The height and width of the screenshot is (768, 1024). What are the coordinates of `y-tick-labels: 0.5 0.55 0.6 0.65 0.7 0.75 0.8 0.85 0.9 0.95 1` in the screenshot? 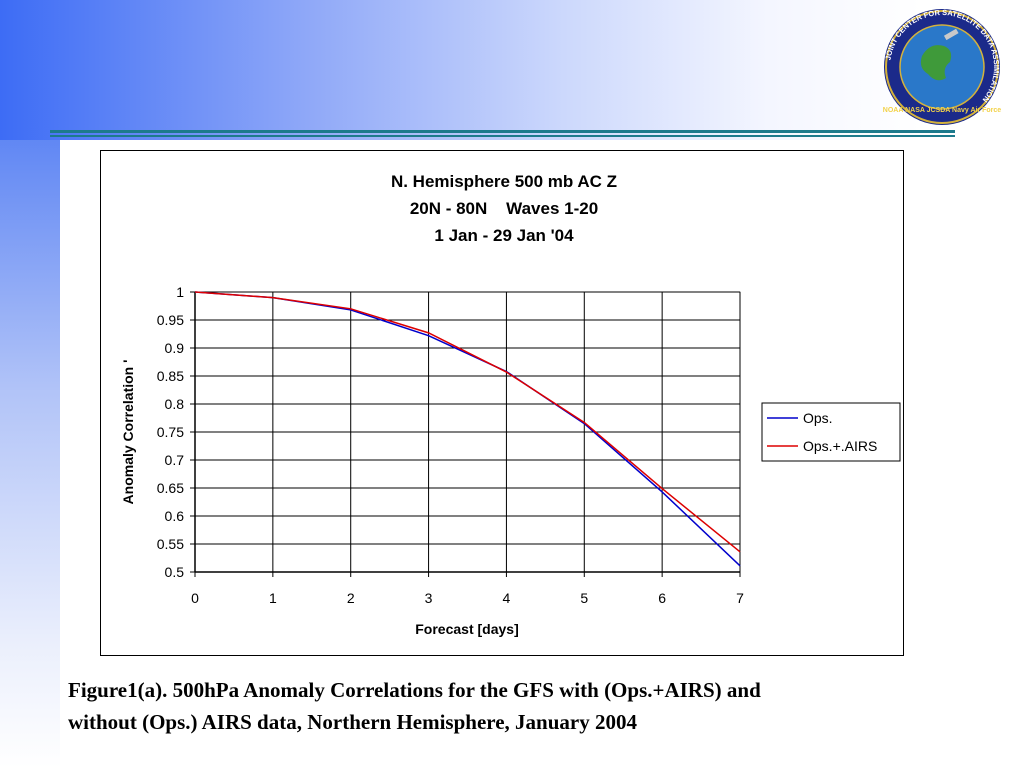 It's located at (170, 432).